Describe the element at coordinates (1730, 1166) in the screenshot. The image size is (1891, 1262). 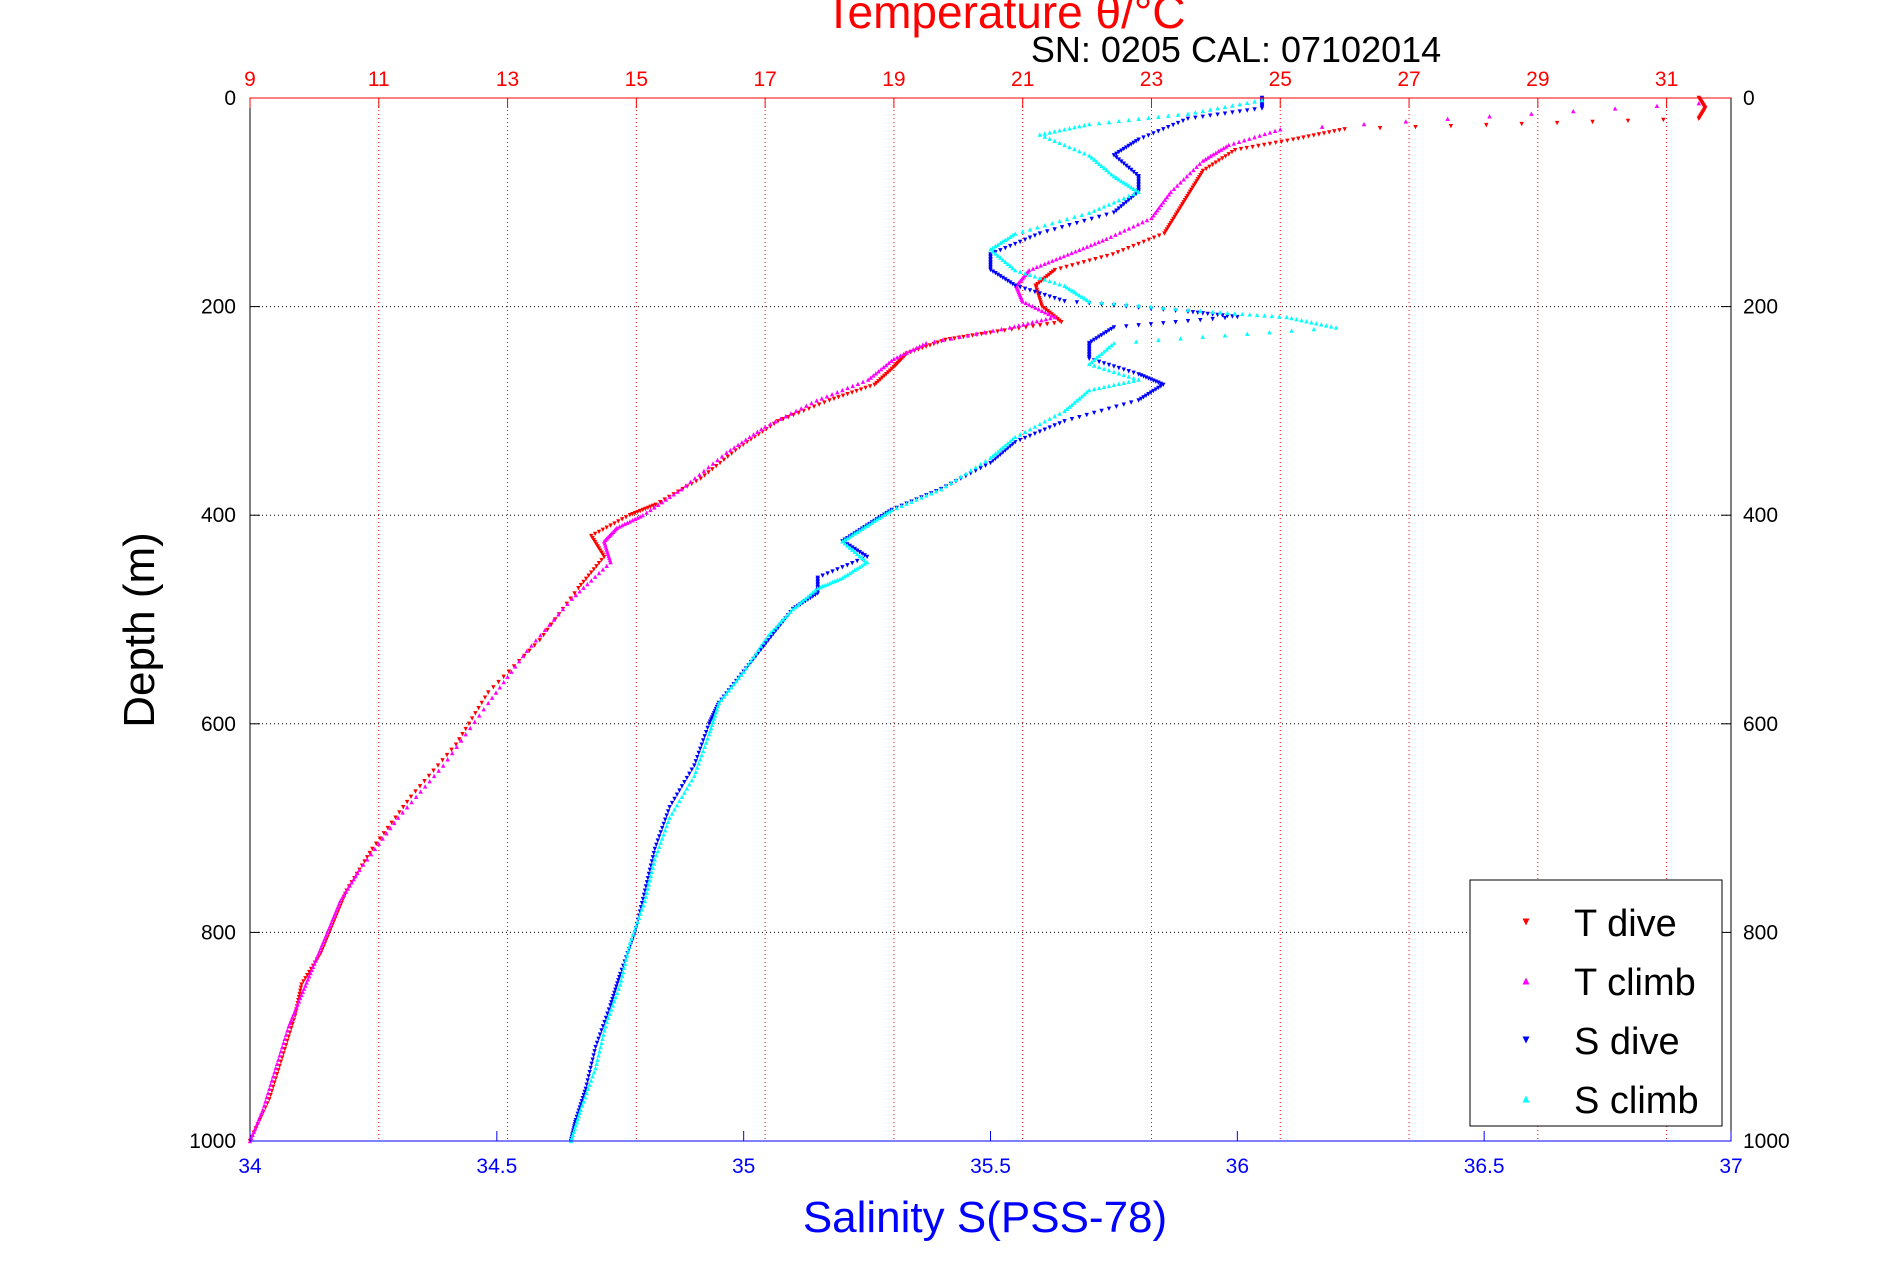
I see `x-bottom-tick-label: 37` at that location.